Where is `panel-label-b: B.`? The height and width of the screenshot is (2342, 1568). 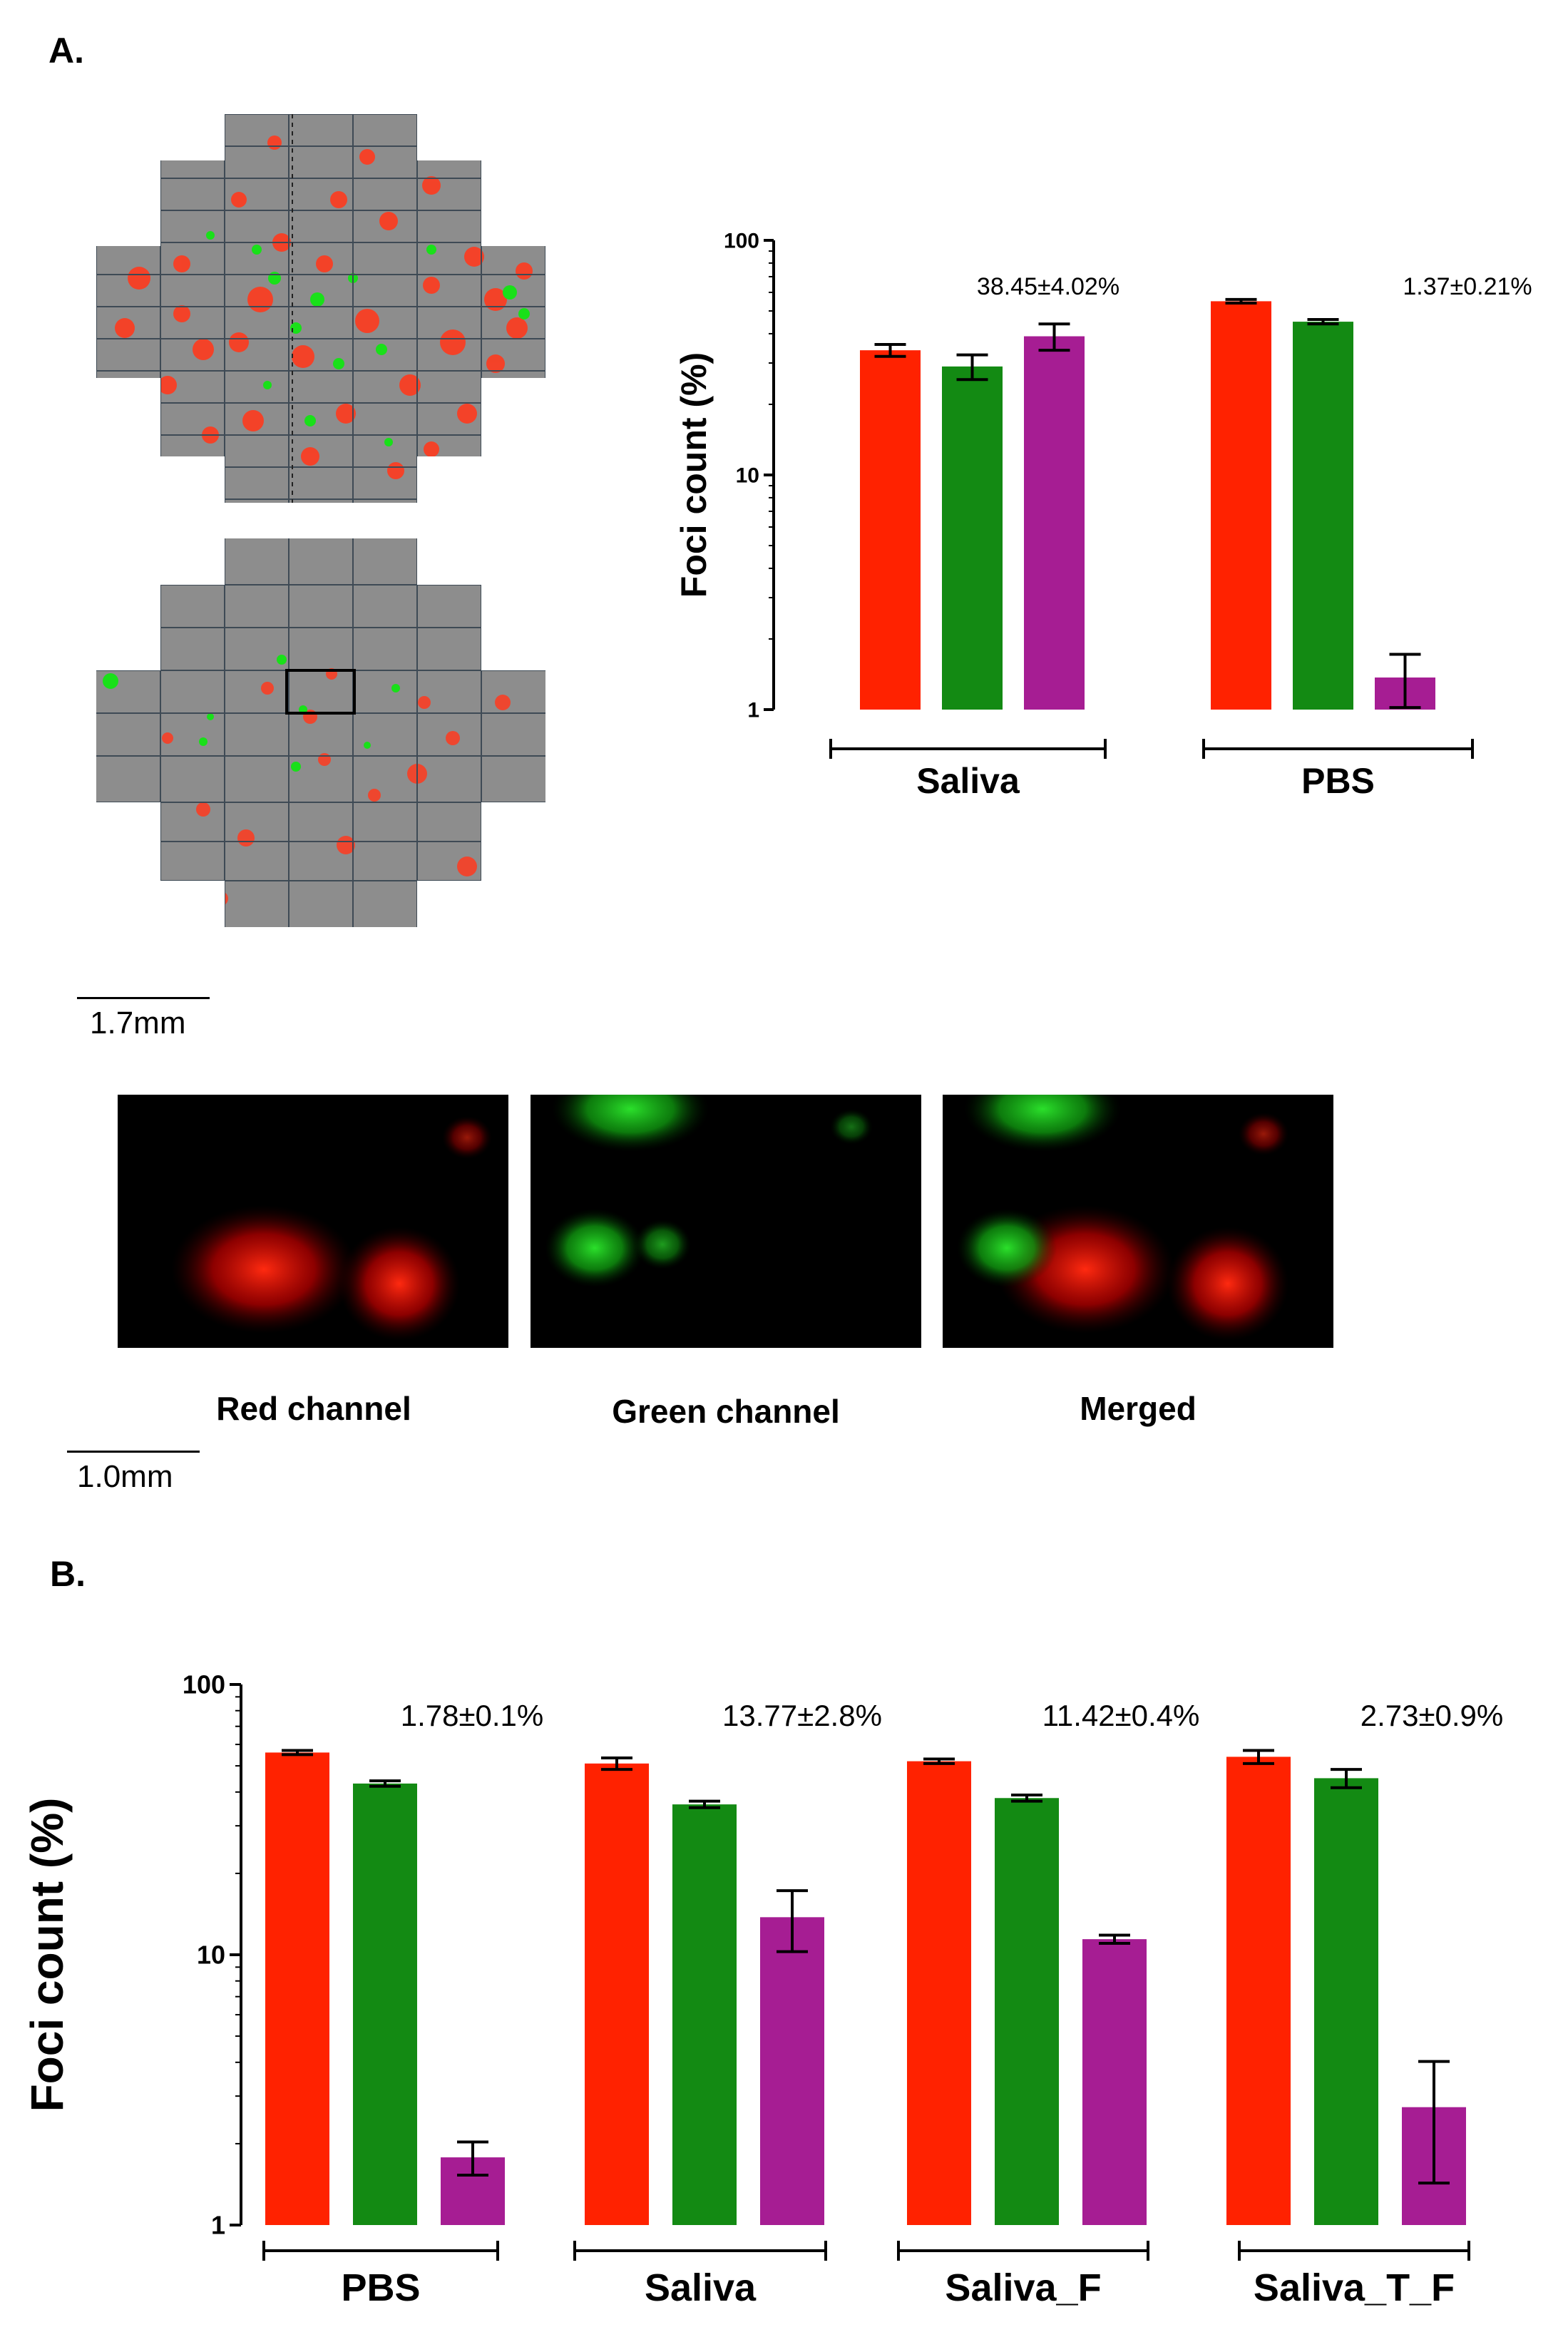
panel-label-b: B. is located at coordinates (68, 1574).